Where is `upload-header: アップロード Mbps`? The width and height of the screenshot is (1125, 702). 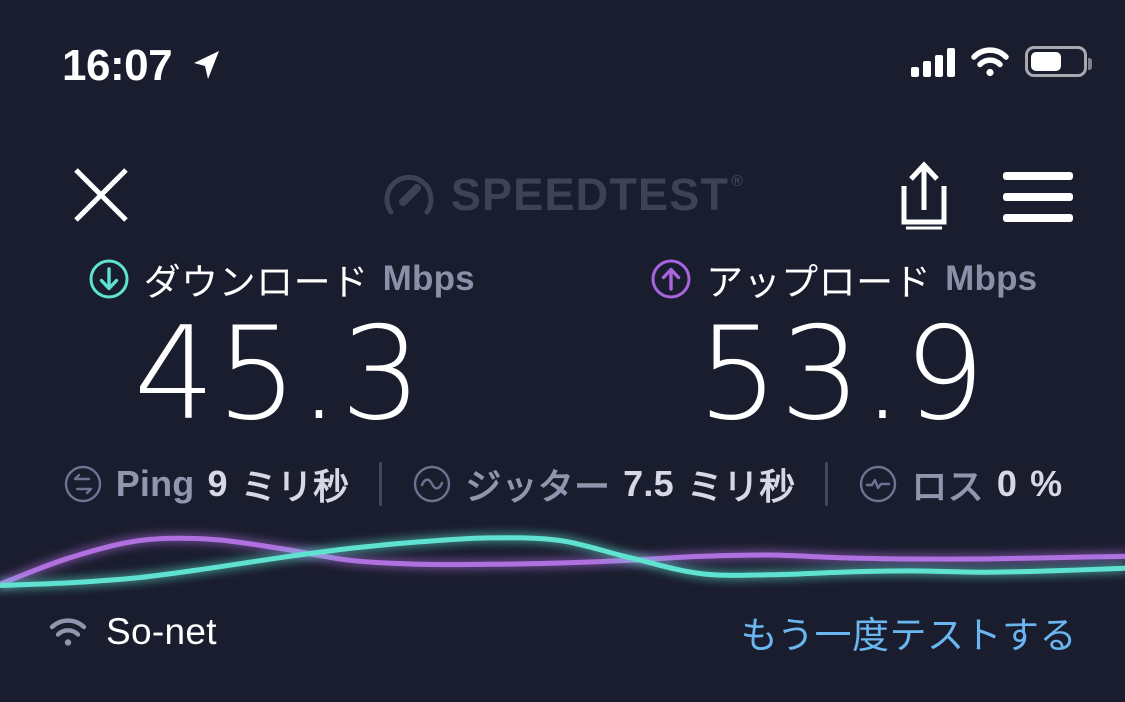
upload-header: アップロード Mbps is located at coordinates (843, 279).